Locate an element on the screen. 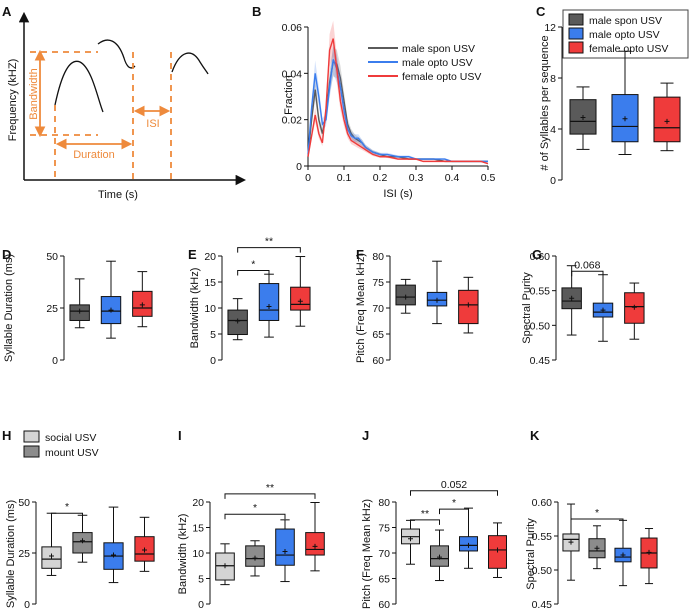 The width and height of the screenshot is (692, 609). y-tick-label: 70 is located at coordinates (378, 309).